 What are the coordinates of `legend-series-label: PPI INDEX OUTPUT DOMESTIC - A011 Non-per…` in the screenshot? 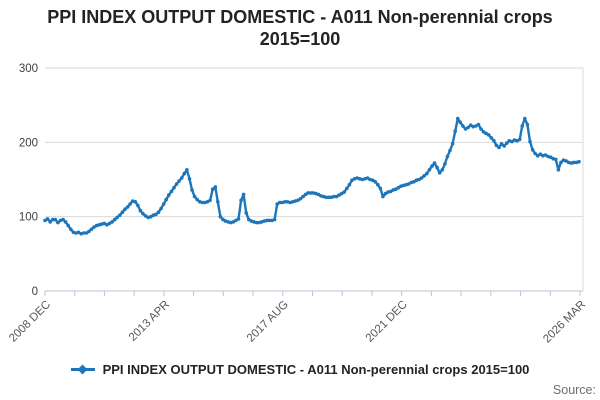 It's located at (316, 369).